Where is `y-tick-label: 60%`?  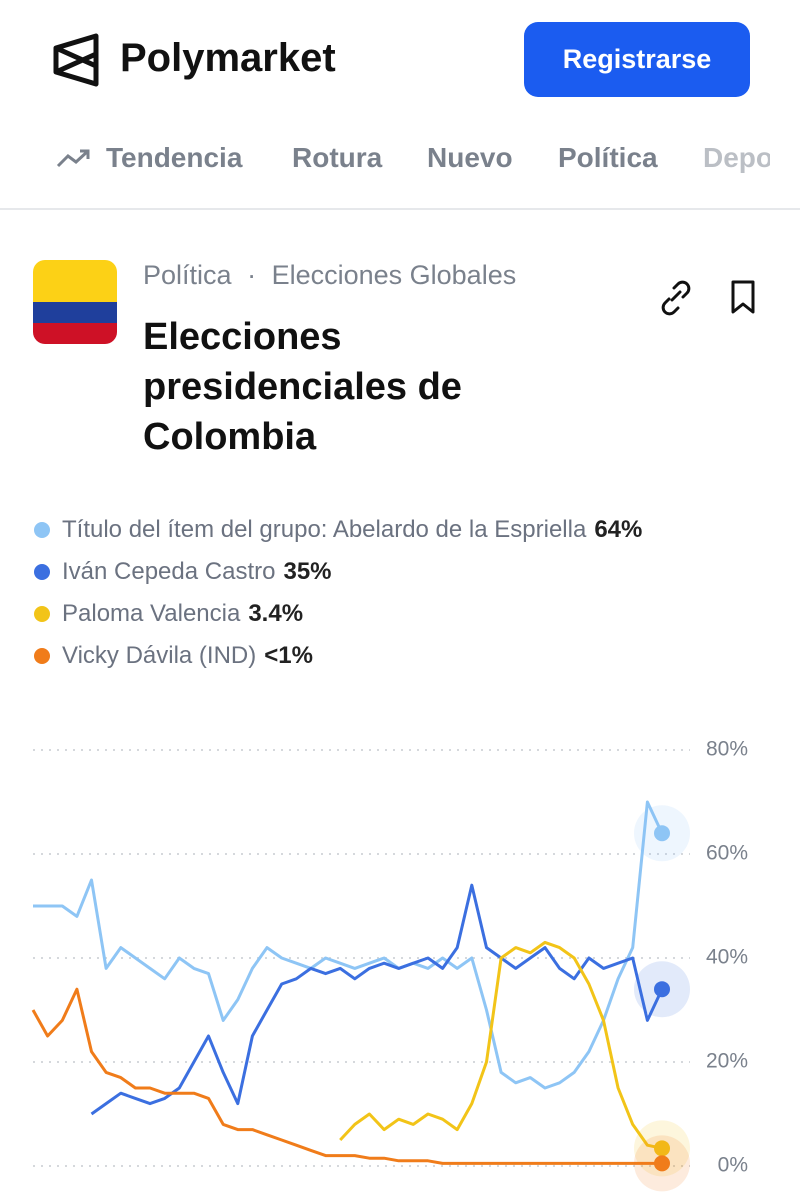 y-tick-label: 60% is located at coordinates (727, 853).